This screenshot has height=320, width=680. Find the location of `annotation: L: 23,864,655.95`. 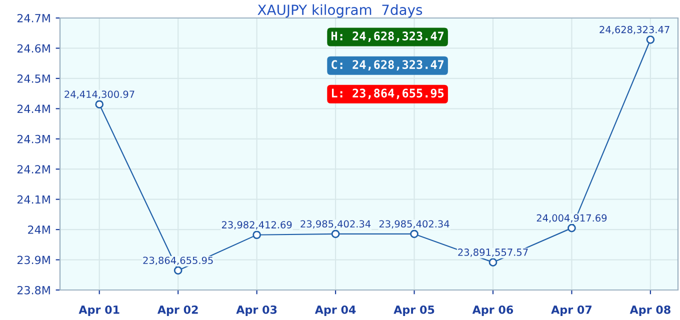

annotation: L: 23,864,655.95 is located at coordinates (388, 94).